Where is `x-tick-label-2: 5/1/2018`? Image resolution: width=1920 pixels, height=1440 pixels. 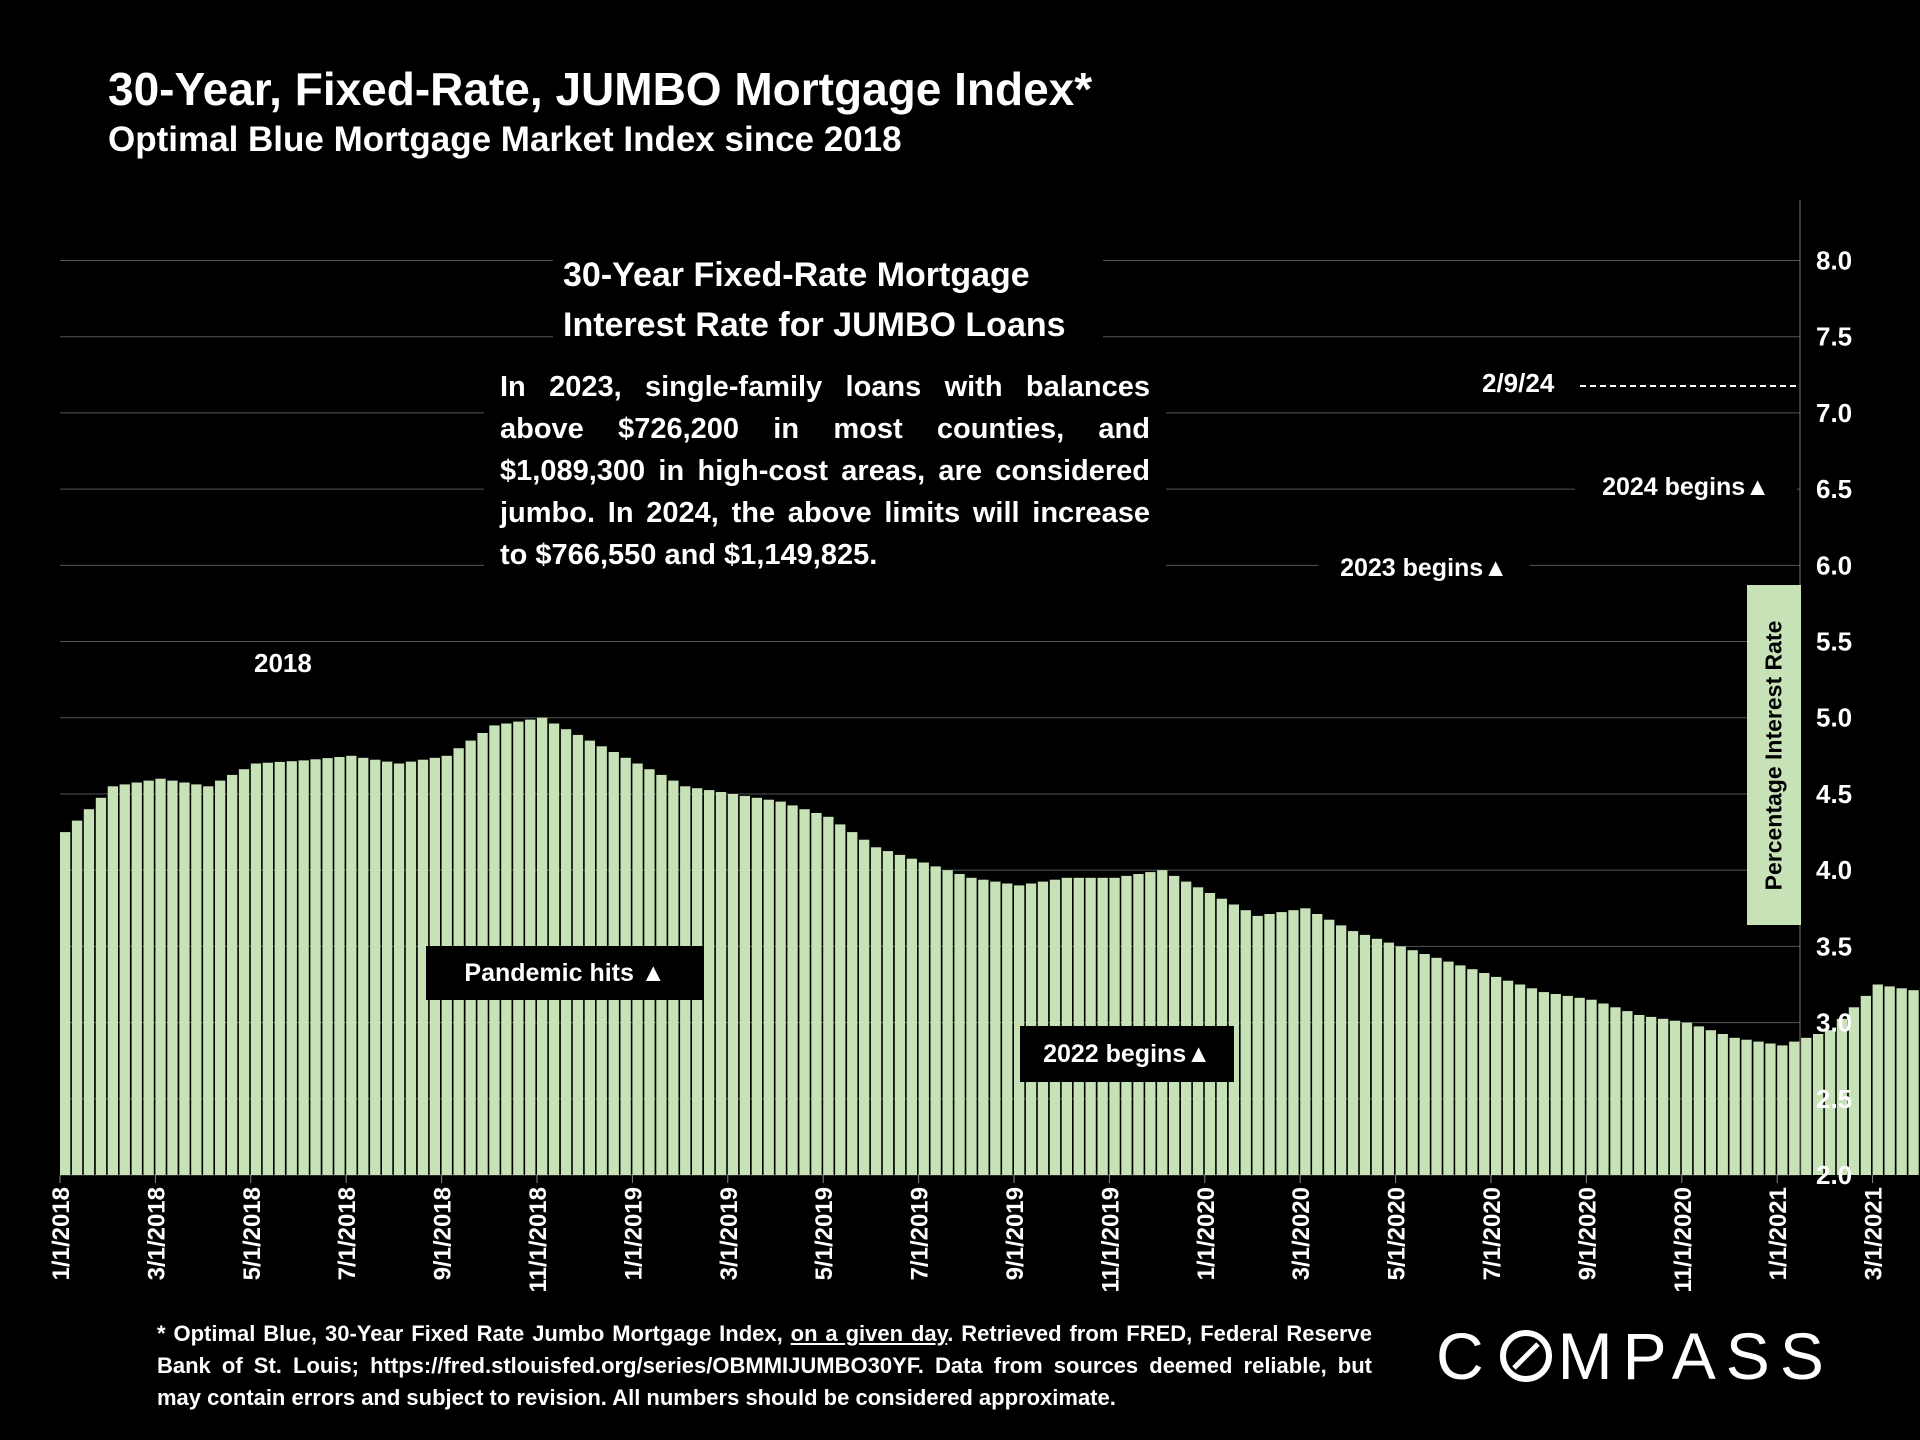 x-tick-label-2: 5/1/2018 is located at coordinates (252, 1233).